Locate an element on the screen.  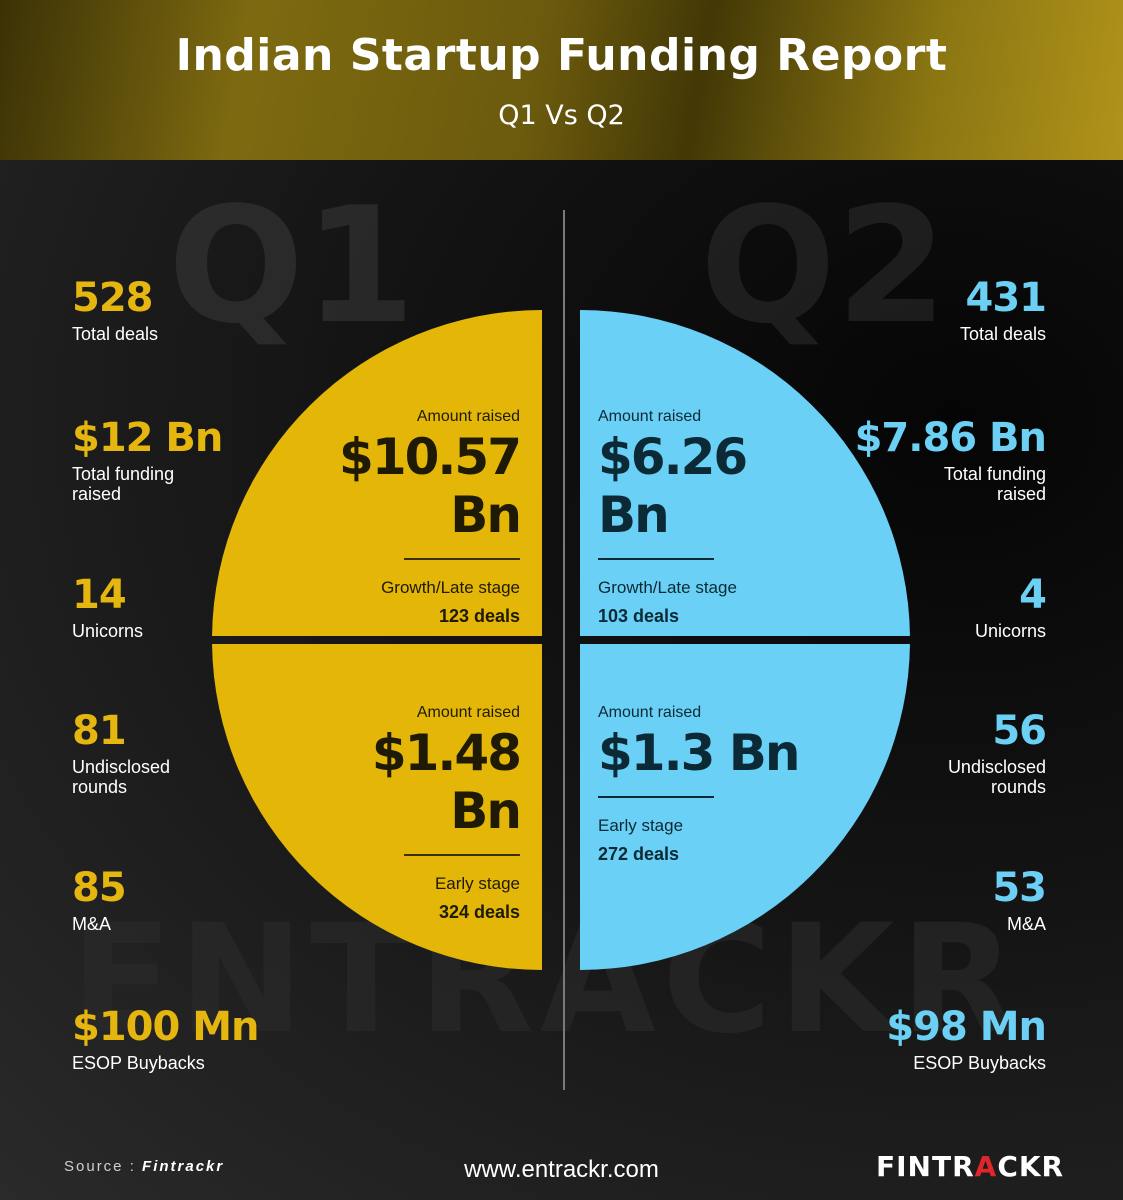
q2-stat-value: 431 is located at coordinates (1006, 298).